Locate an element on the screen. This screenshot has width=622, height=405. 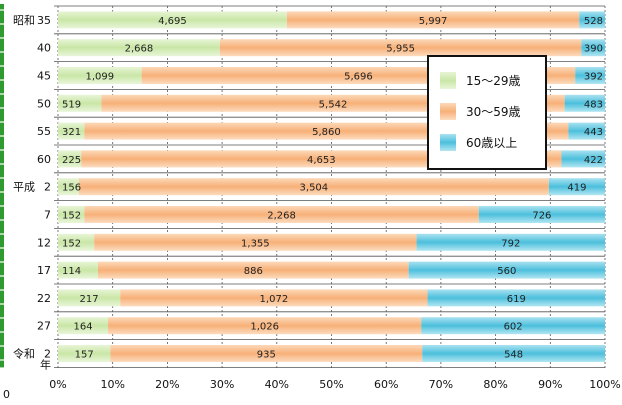
value-label: 792 is located at coordinates (510, 243).